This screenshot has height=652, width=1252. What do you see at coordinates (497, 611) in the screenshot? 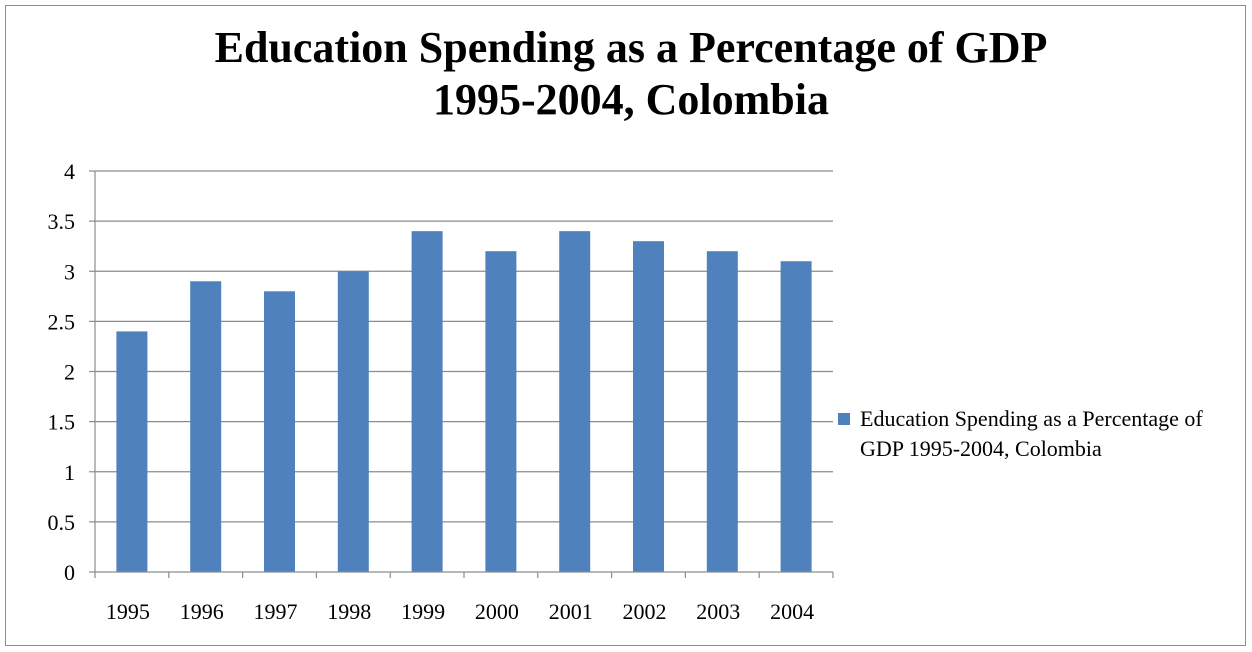
I see `x-tick-label-2000: 2000` at bounding box center [497, 611].